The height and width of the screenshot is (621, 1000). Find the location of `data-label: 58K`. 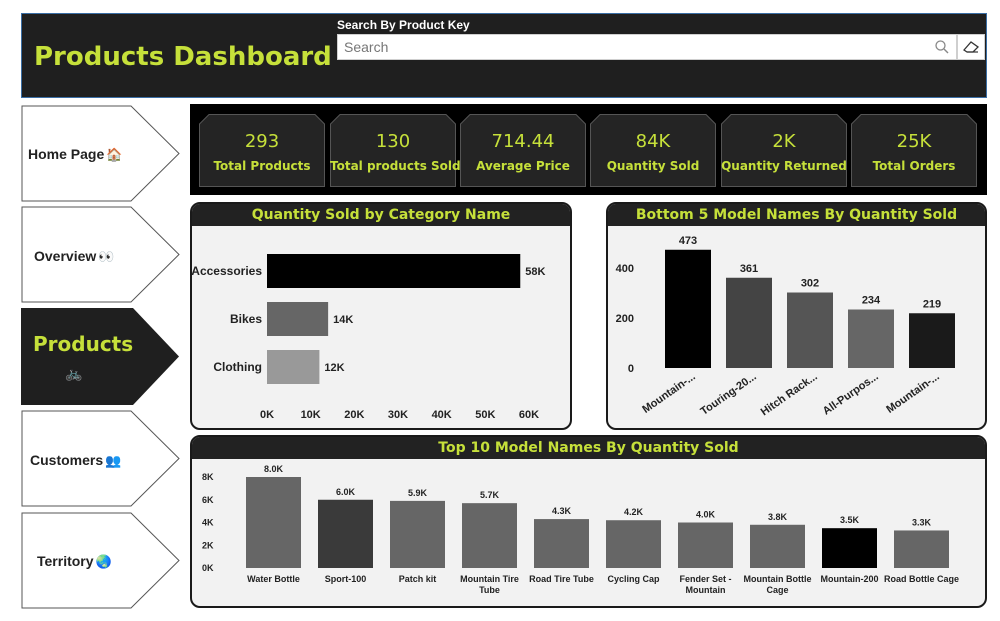

data-label: 58K is located at coordinates (535, 272).